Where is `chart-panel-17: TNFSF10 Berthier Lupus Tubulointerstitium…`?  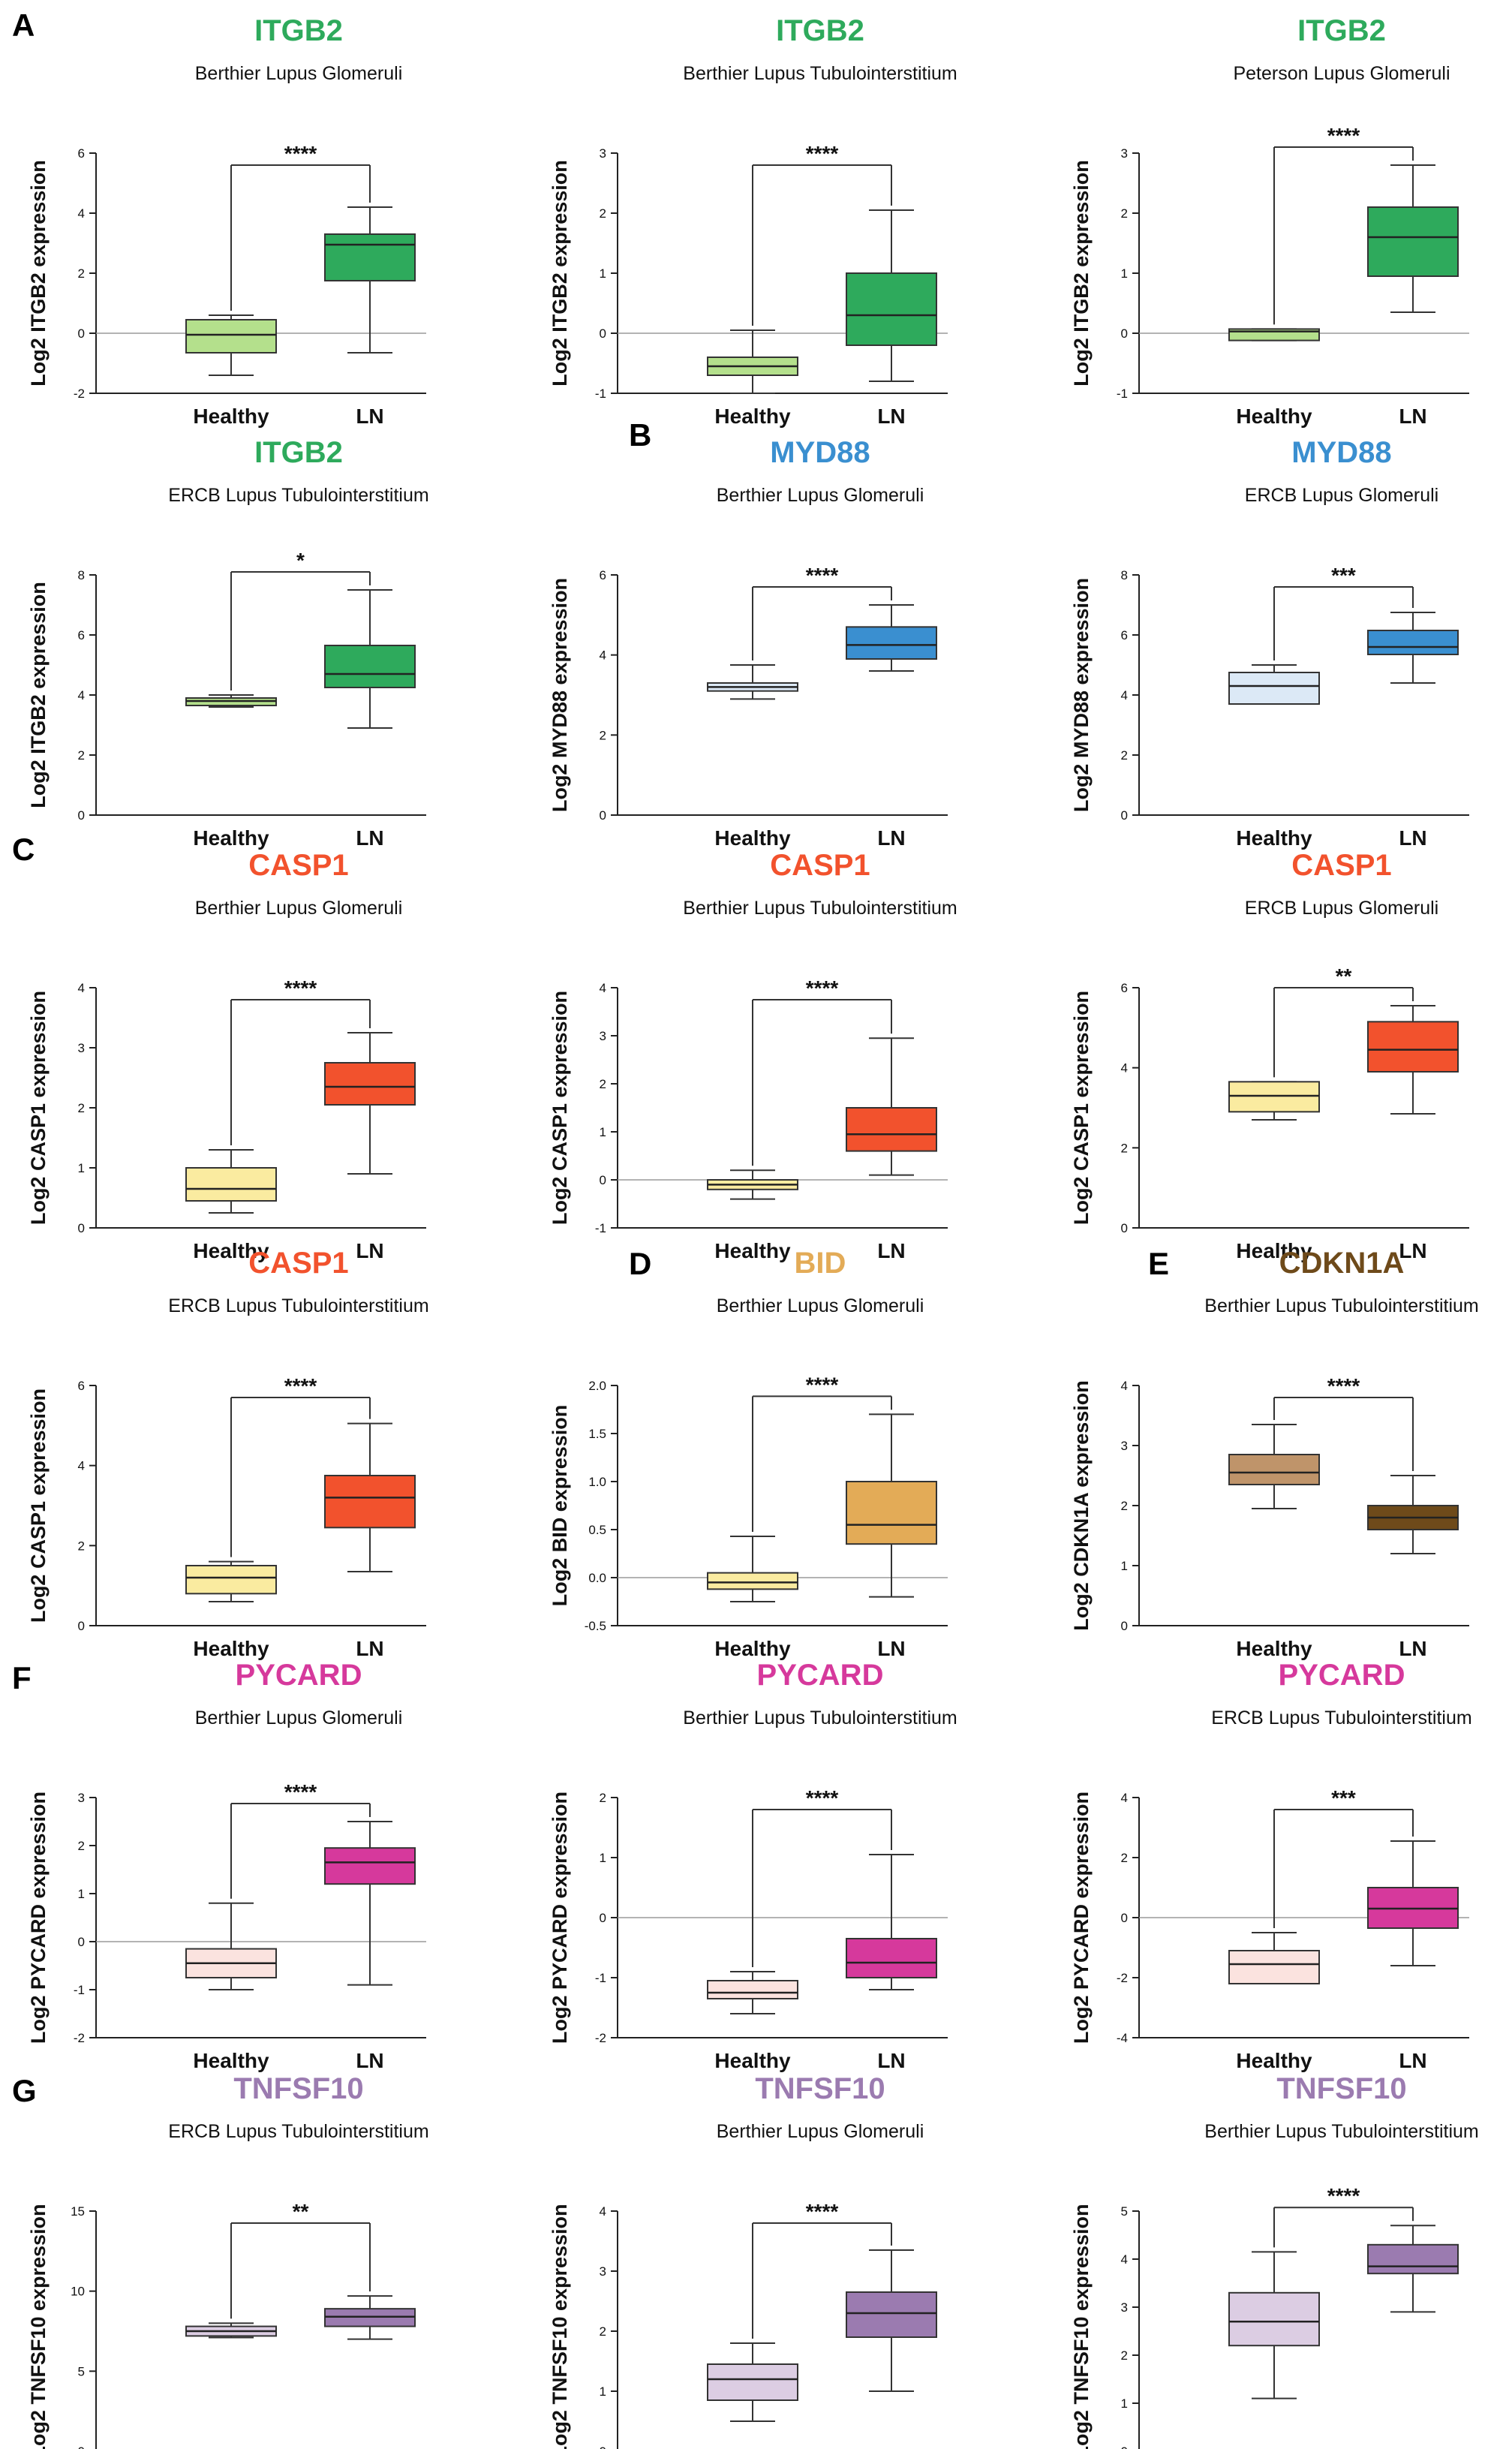 chart-panel-17: TNFSF10 Berthier Lupus Tubulointerstitium… is located at coordinates (1274, 2260).